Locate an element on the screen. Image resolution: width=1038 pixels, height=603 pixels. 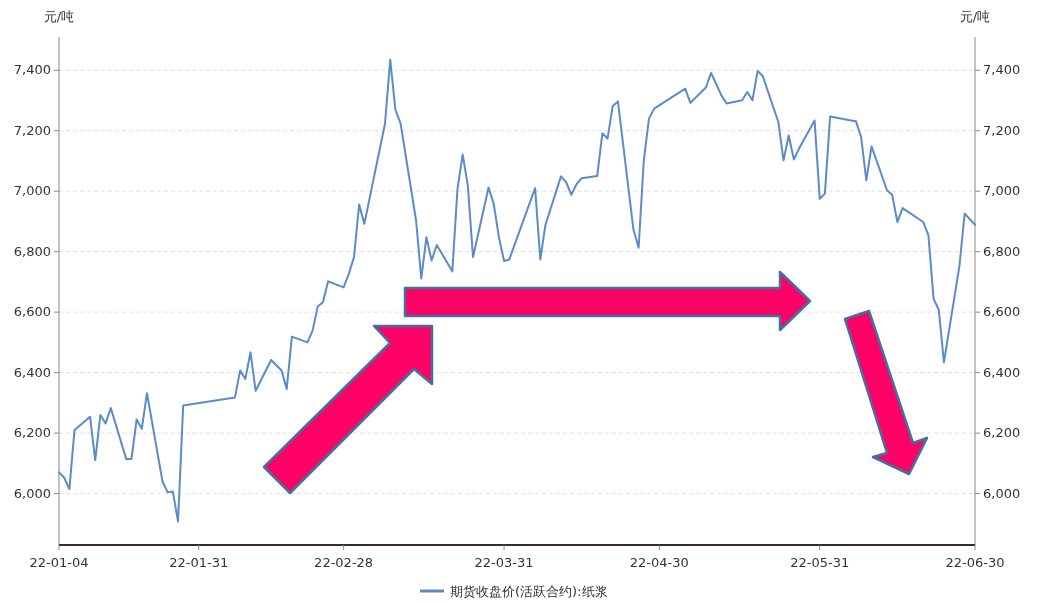
y-tick-label: 7,400 is located at coordinates (32, 70).